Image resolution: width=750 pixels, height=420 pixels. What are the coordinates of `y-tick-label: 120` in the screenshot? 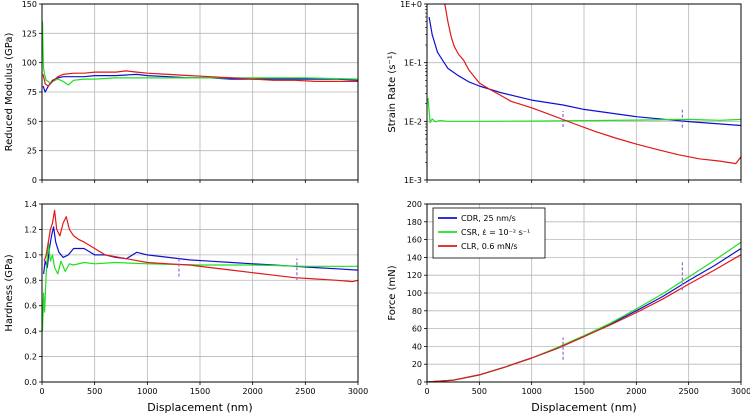 It's located at (414, 275).